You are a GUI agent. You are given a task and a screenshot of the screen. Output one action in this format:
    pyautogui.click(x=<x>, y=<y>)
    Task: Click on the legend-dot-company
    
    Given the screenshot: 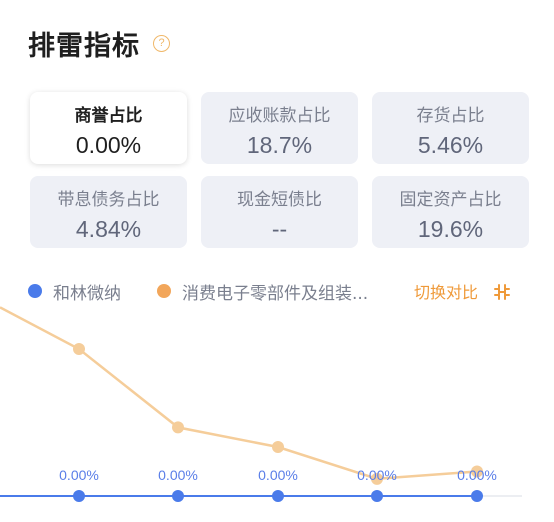 What is the action you would take?
    pyautogui.click(x=35, y=291)
    